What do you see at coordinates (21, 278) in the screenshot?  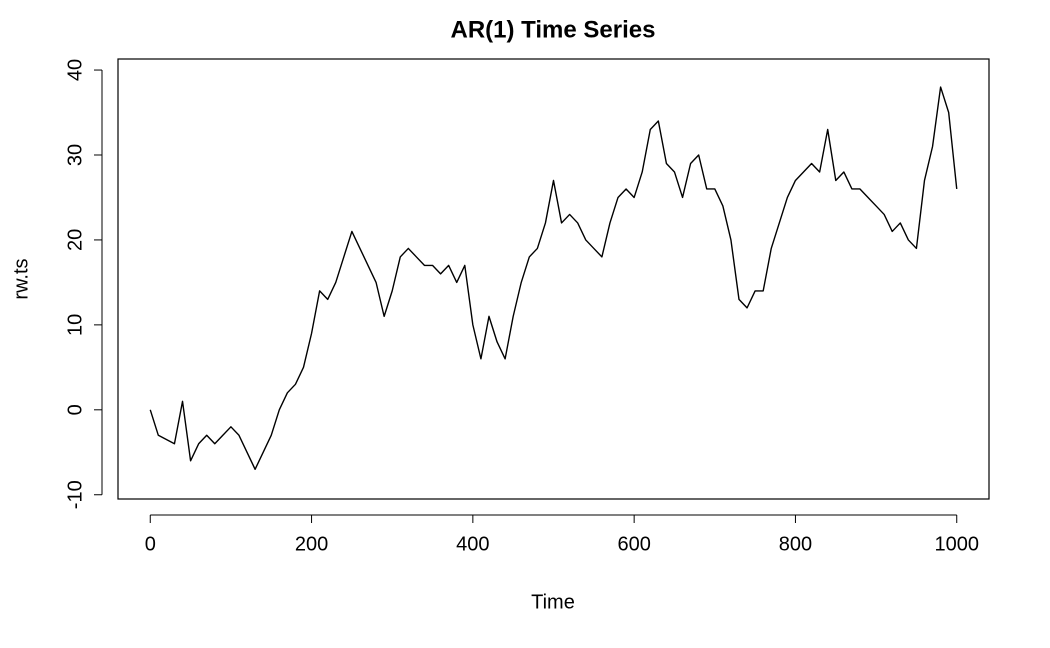 I see `y-axis-label: rw.ts` at bounding box center [21, 278].